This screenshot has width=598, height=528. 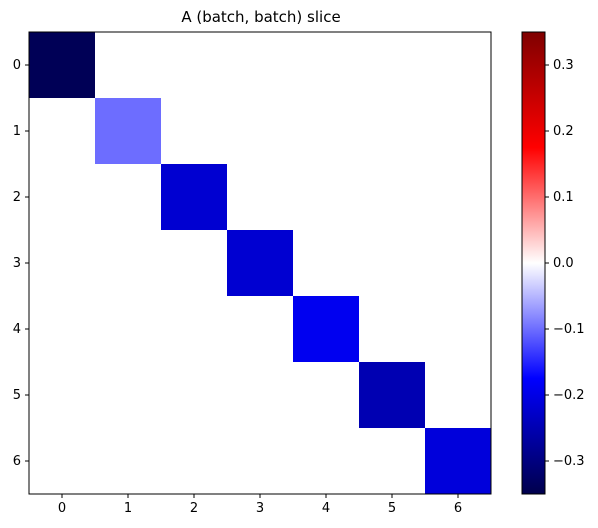 I want to click on x-tick-label: 3, so click(x=260, y=508).